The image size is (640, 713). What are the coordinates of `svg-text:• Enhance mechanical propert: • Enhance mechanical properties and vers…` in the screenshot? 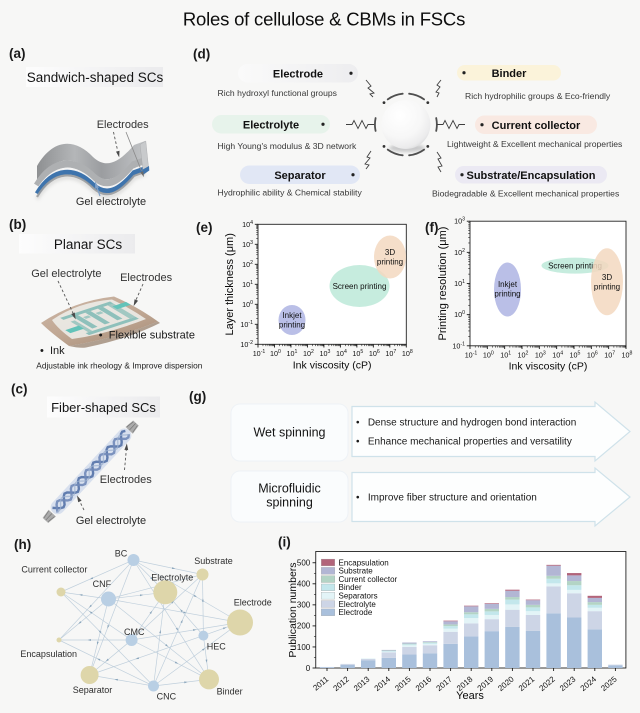 It's located at (464, 442).